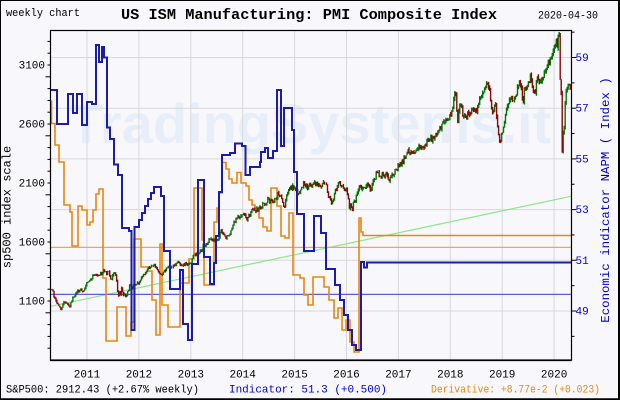  I want to click on svg-text: 51, so click(583, 262).